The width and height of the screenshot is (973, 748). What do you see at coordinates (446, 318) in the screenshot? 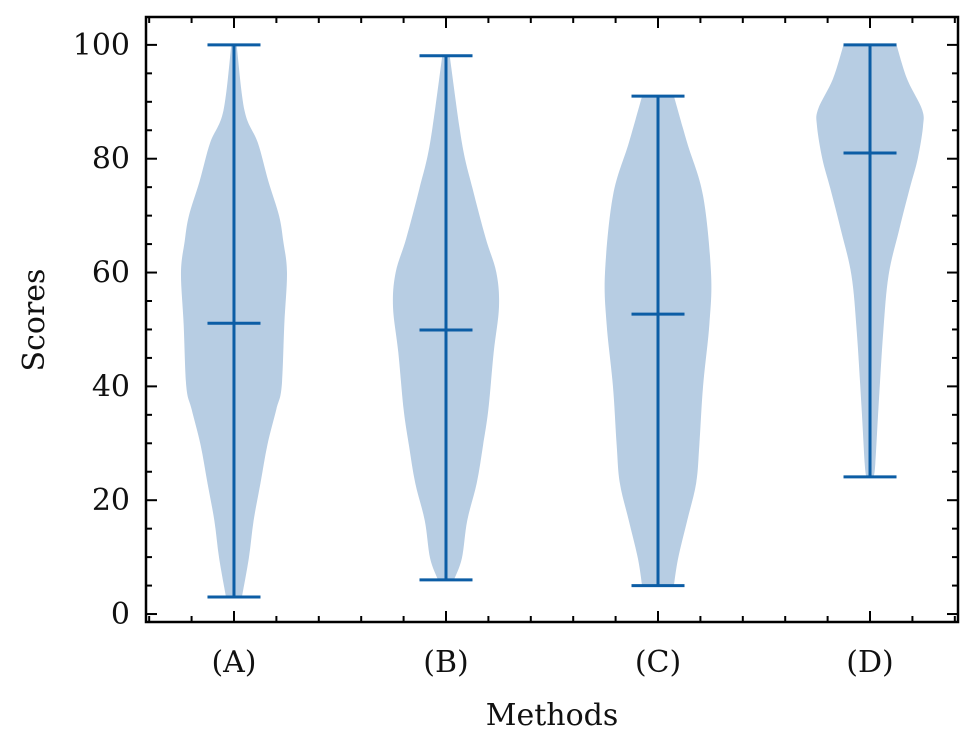
I see `violin-b` at bounding box center [446, 318].